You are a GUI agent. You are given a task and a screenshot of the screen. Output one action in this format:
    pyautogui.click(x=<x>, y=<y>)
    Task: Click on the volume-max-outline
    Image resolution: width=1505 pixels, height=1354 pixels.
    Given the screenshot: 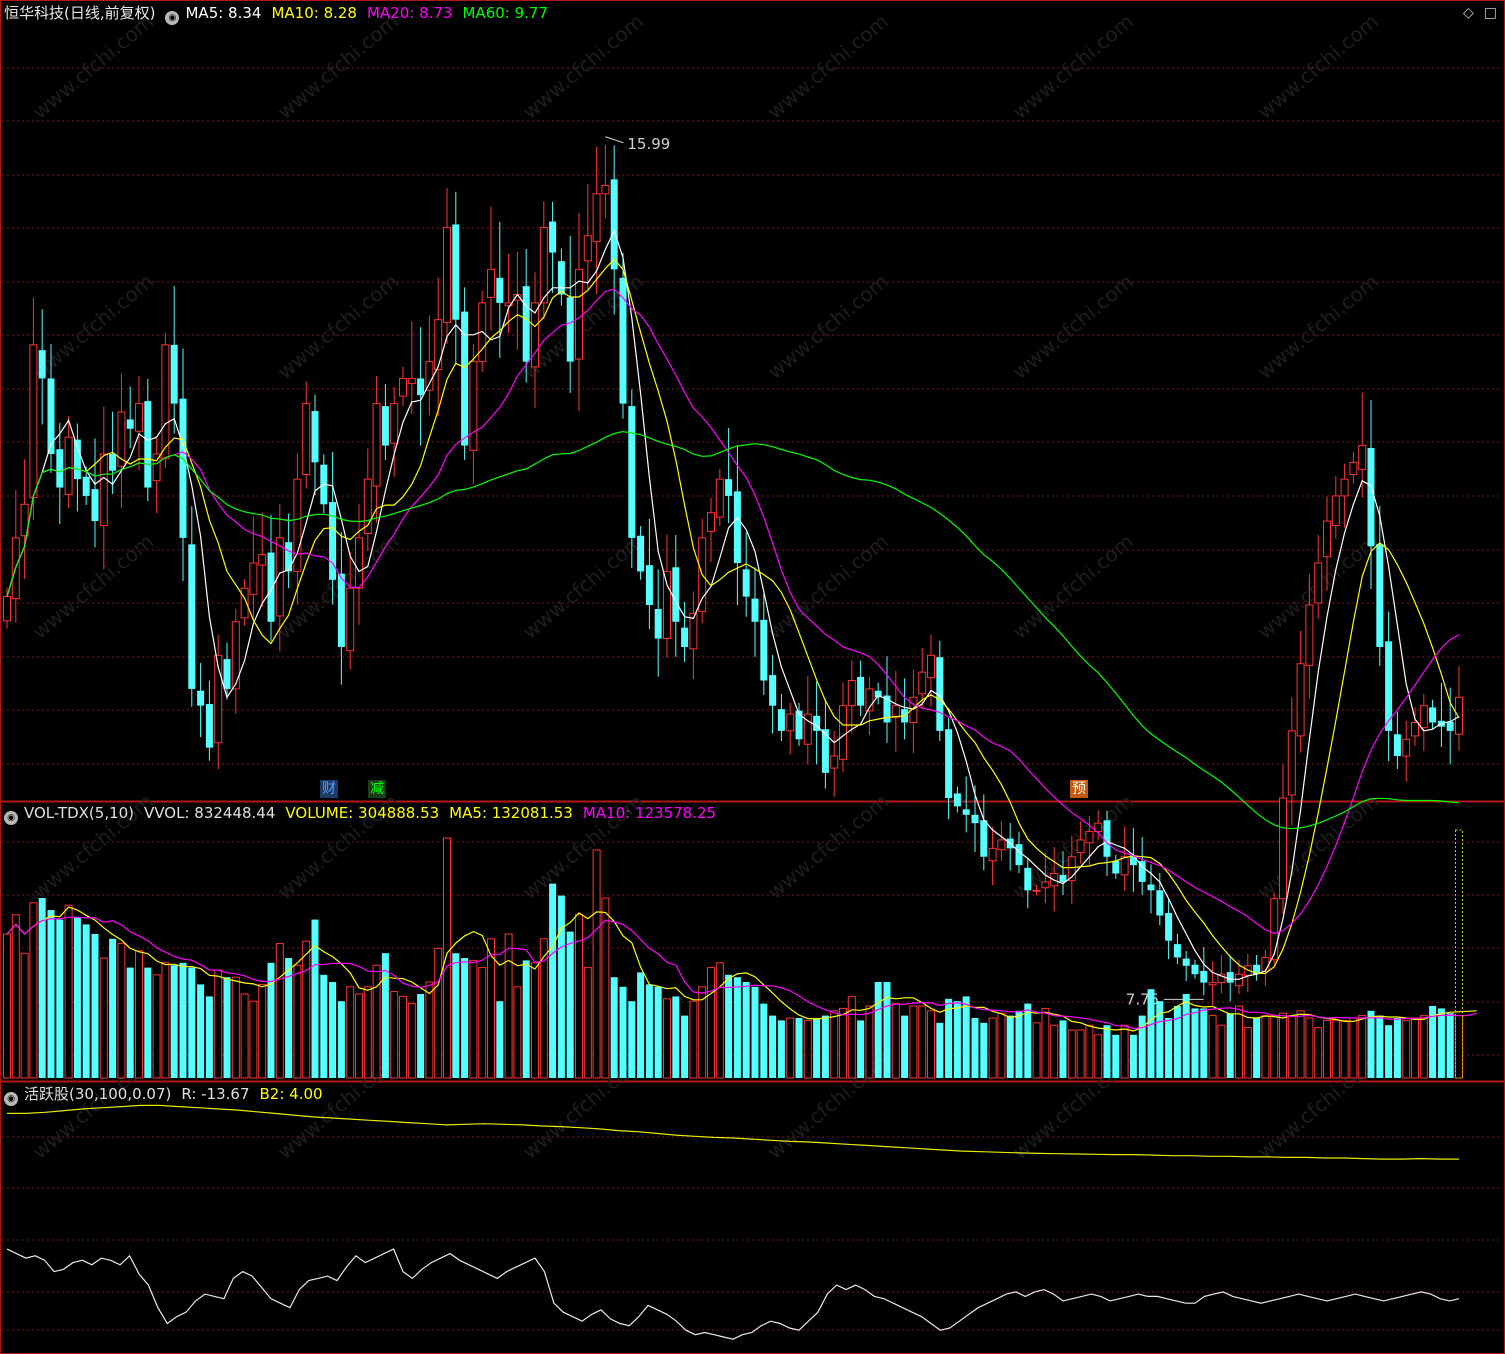 What is the action you would take?
    pyautogui.click(x=1459, y=954)
    